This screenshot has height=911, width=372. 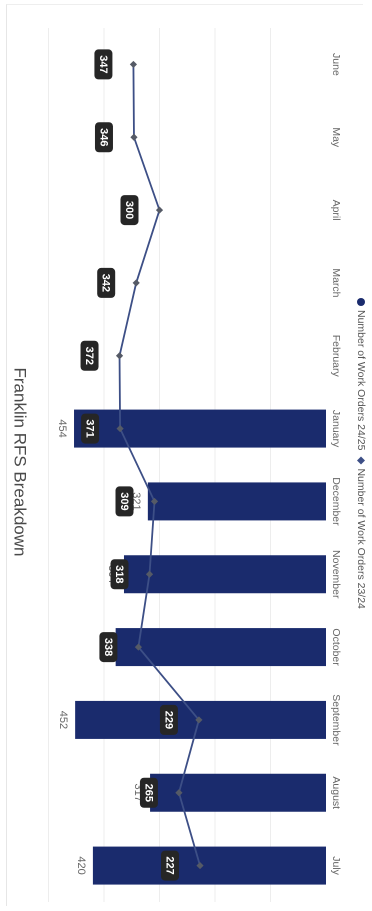 I want to click on line-value-label: 338, so click(x=108, y=647).